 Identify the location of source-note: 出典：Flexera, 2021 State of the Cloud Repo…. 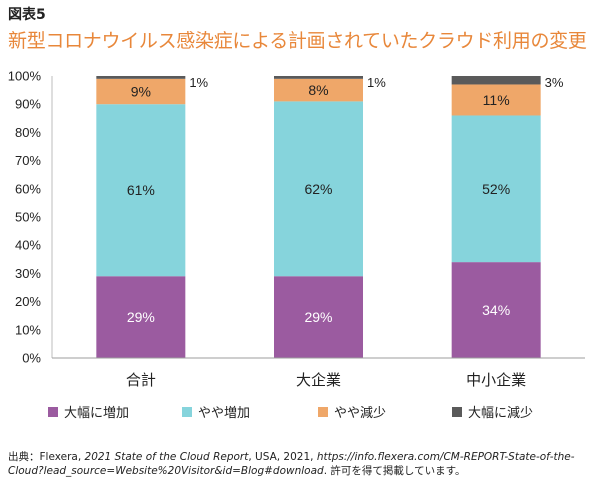
(303, 464).